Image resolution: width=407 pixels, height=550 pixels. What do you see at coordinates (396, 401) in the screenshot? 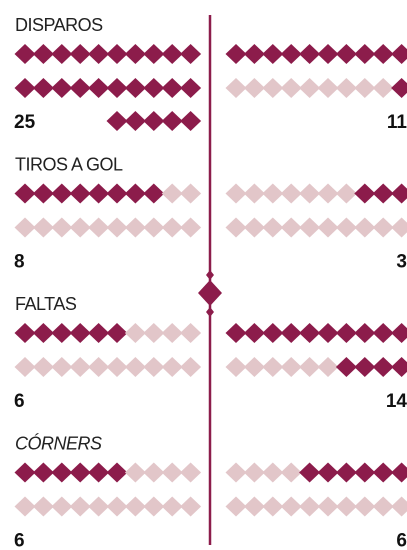
I see `value-label: 14` at bounding box center [396, 401].